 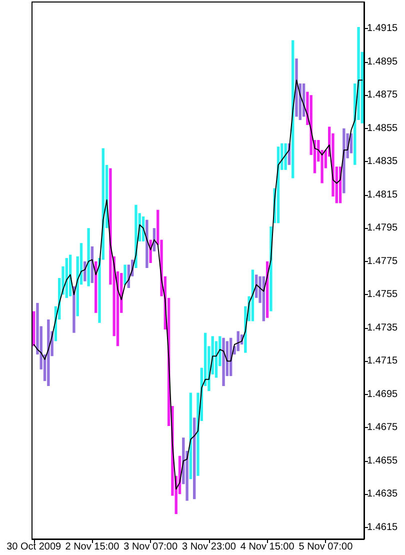 What do you see at coordinates (382, 494) in the screenshot?
I see `y-tick-label: 1.4635` at bounding box center [382, 494].